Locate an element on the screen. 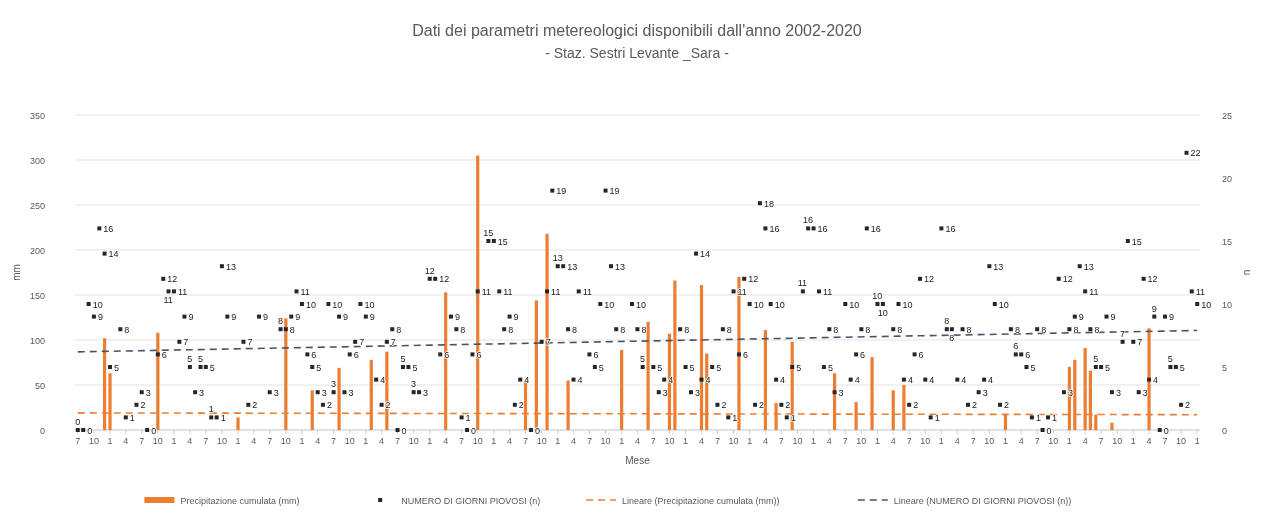 This screenshot has width=1274, height=520. data-label: 18 is located at coordinates (768, 203).